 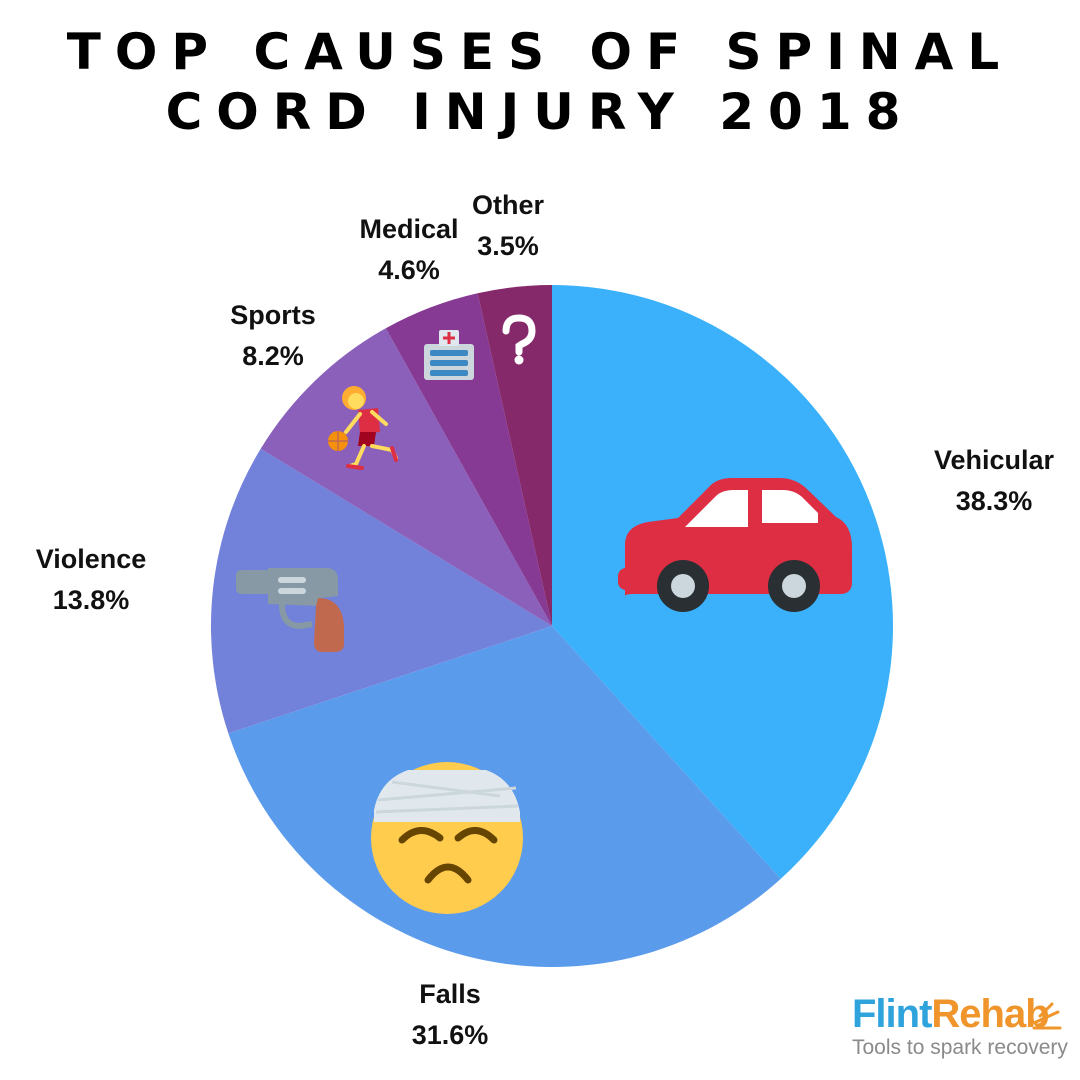 I want to click on slice-value-violence: 13.8%, so click(x=91, y=600).